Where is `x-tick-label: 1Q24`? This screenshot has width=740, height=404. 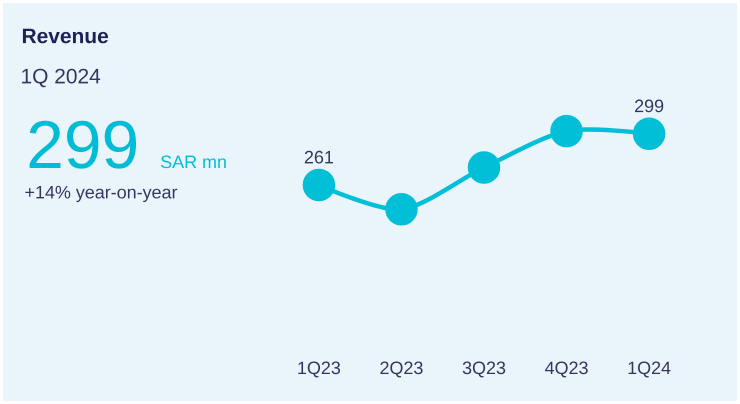
x-tick-label: 1Q24 is located at coordinates (649, 370).